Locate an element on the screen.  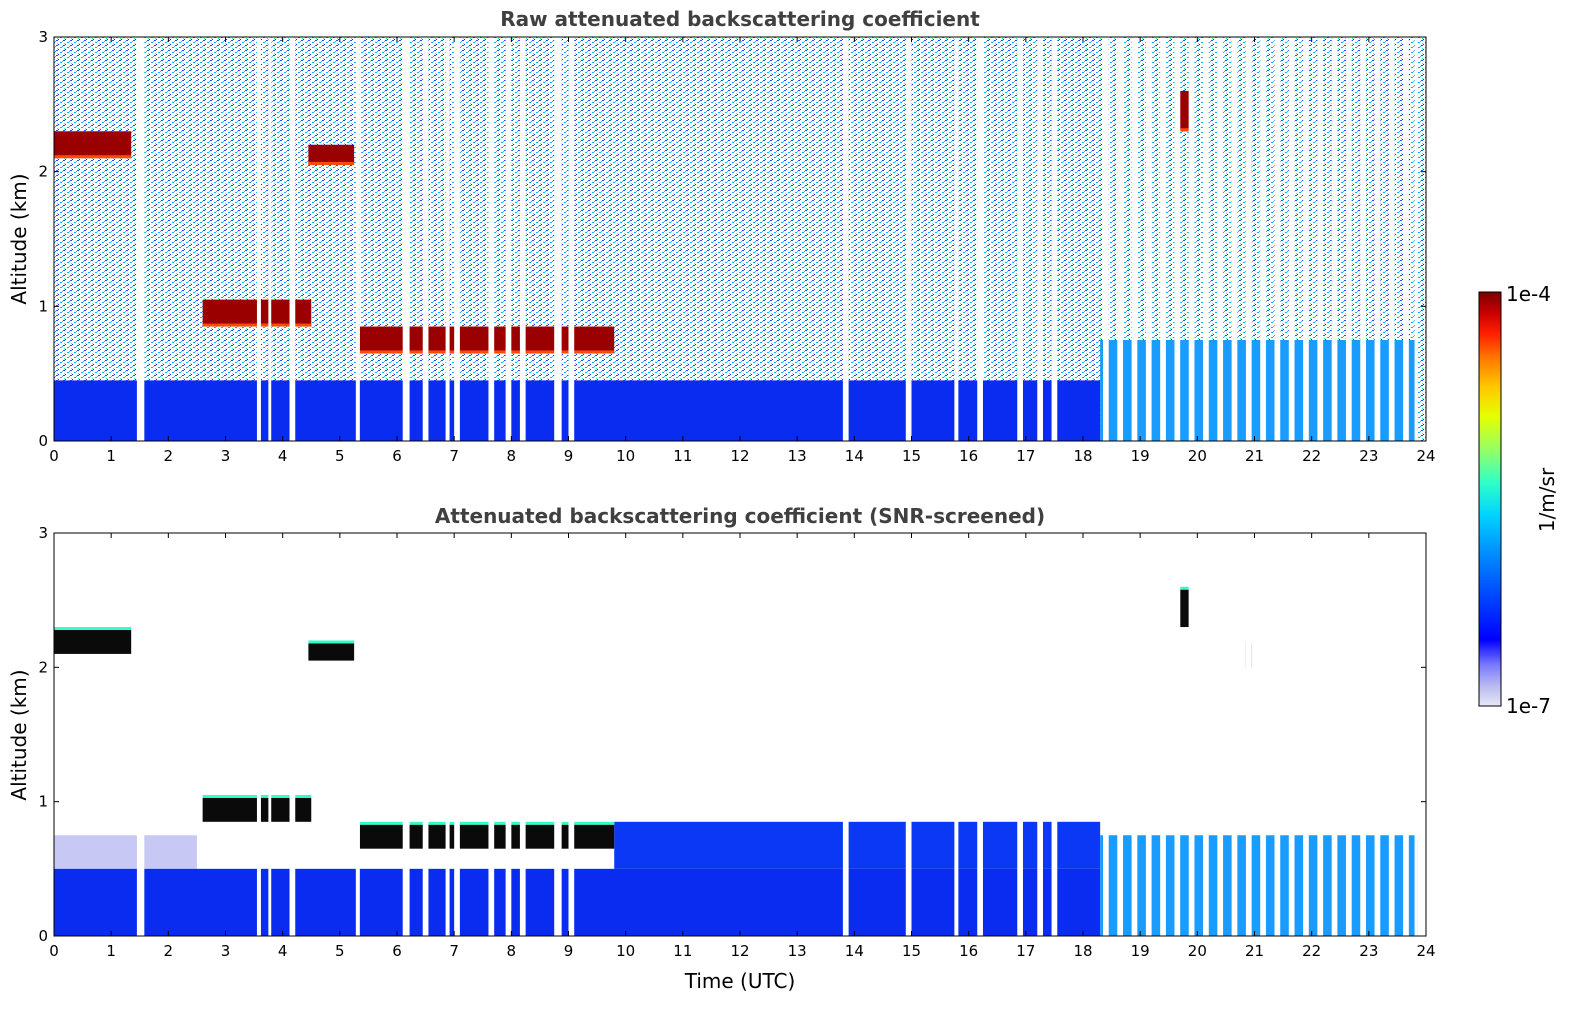
panel1-boundary-layer is located at coordinates (577, 410).